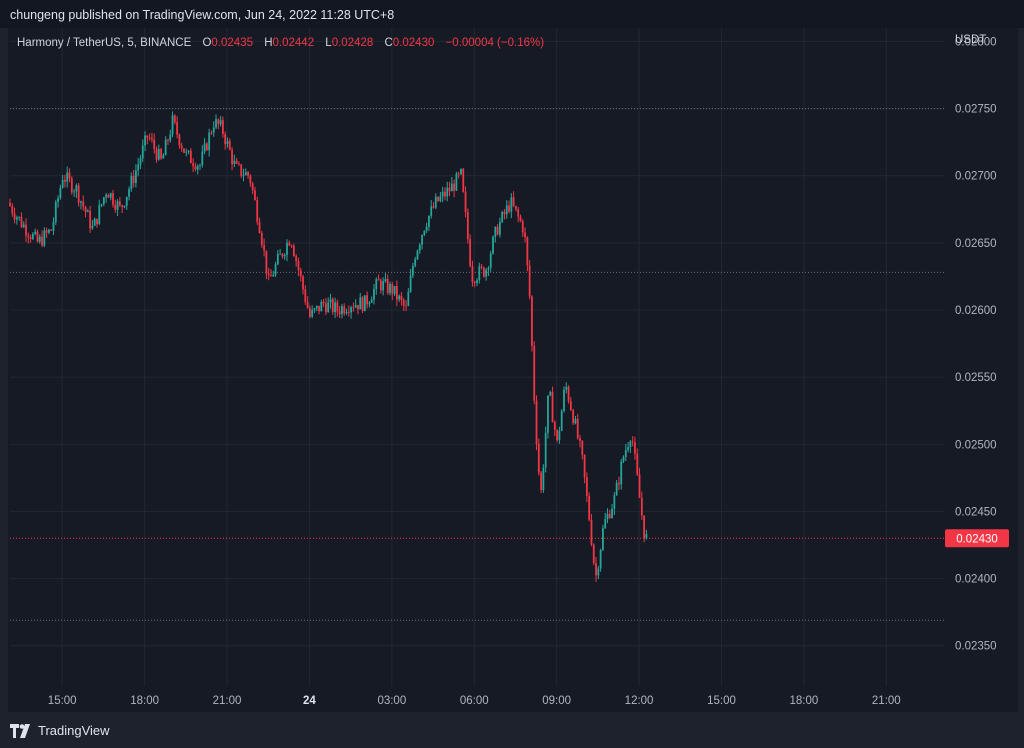  Describe the element at coordinates (976, 512) in the screenshot. I see `price-tick-label: 0.02450` at that location.